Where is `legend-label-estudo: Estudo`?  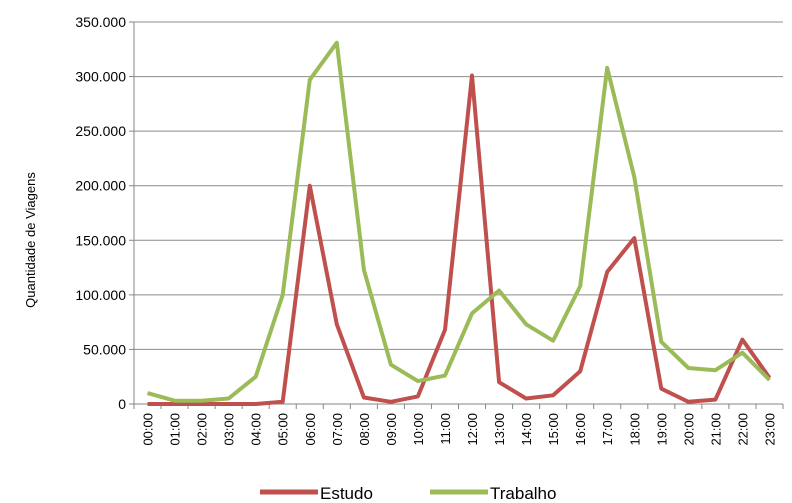 legend-label-estudo: Estudo is located at coordinates (346, 493).